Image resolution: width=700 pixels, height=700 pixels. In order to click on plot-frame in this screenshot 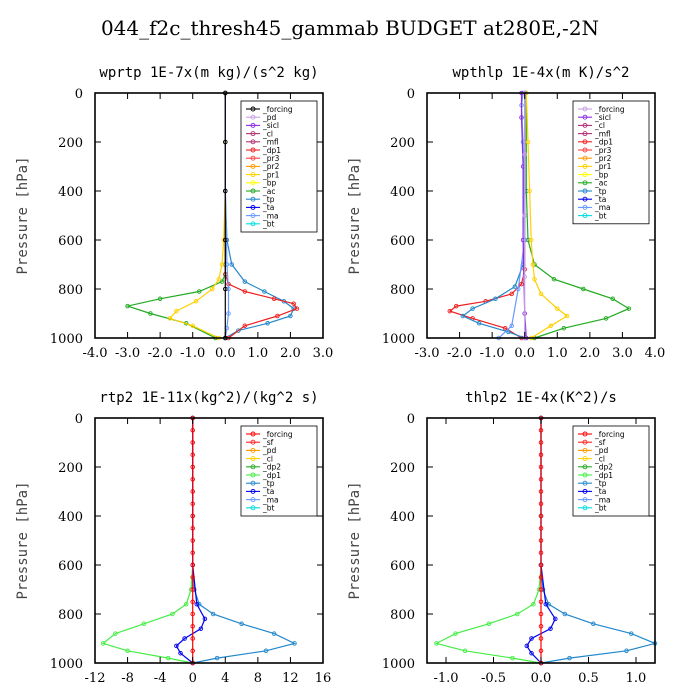, I will do `click(541, 215)`.